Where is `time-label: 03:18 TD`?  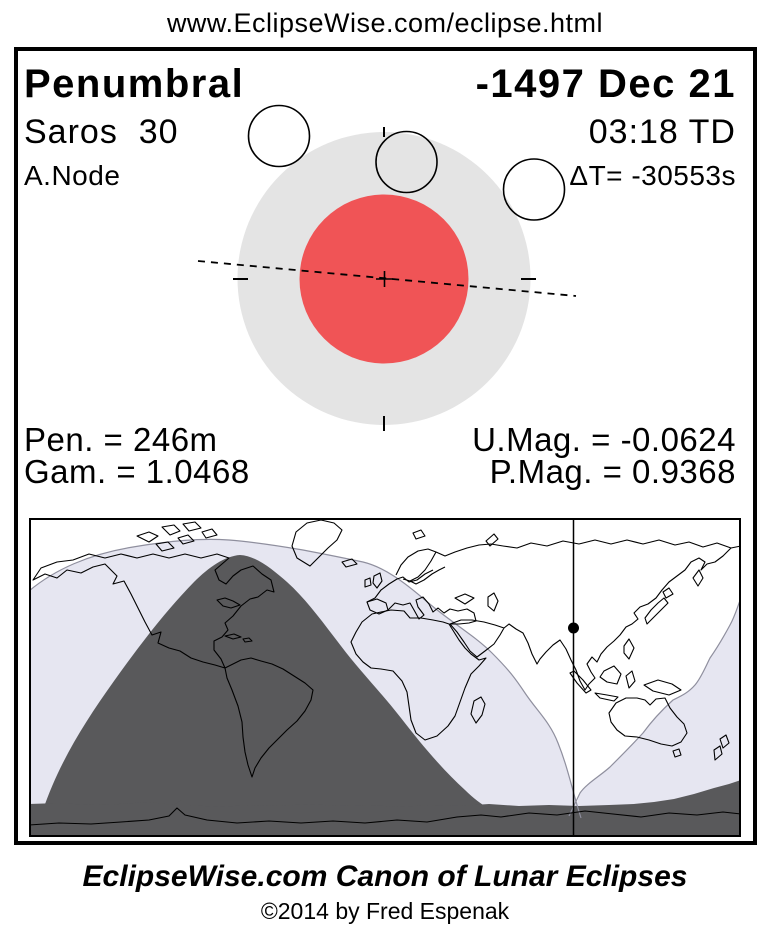 time-label: 03:18 TD is located at coordinates (662, 132).